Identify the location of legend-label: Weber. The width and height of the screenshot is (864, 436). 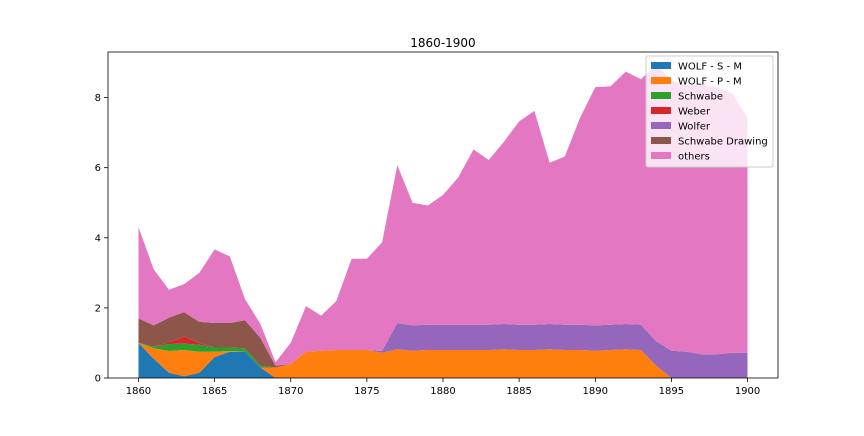
(694, 112).